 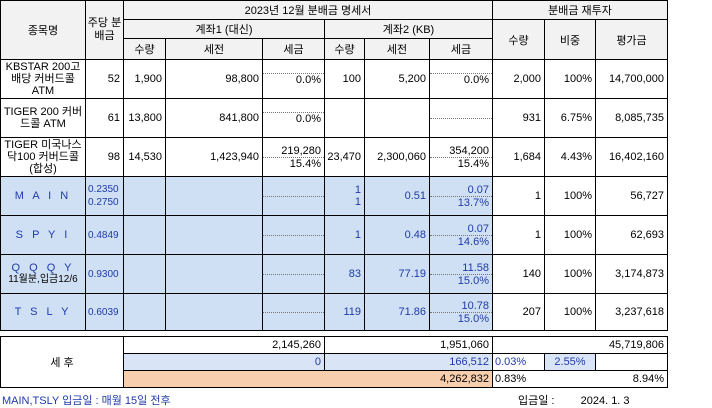 I want to click on a1-tax-amount: 219,280, so click(x=293, y=151).